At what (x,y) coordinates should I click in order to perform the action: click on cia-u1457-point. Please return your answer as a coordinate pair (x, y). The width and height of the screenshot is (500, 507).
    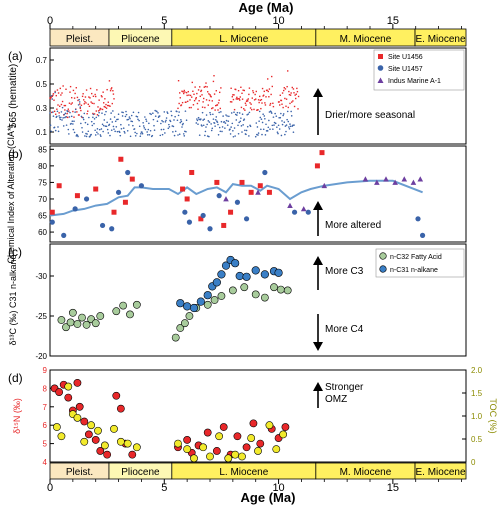
    Looking at the image, I should click on (203, 215).